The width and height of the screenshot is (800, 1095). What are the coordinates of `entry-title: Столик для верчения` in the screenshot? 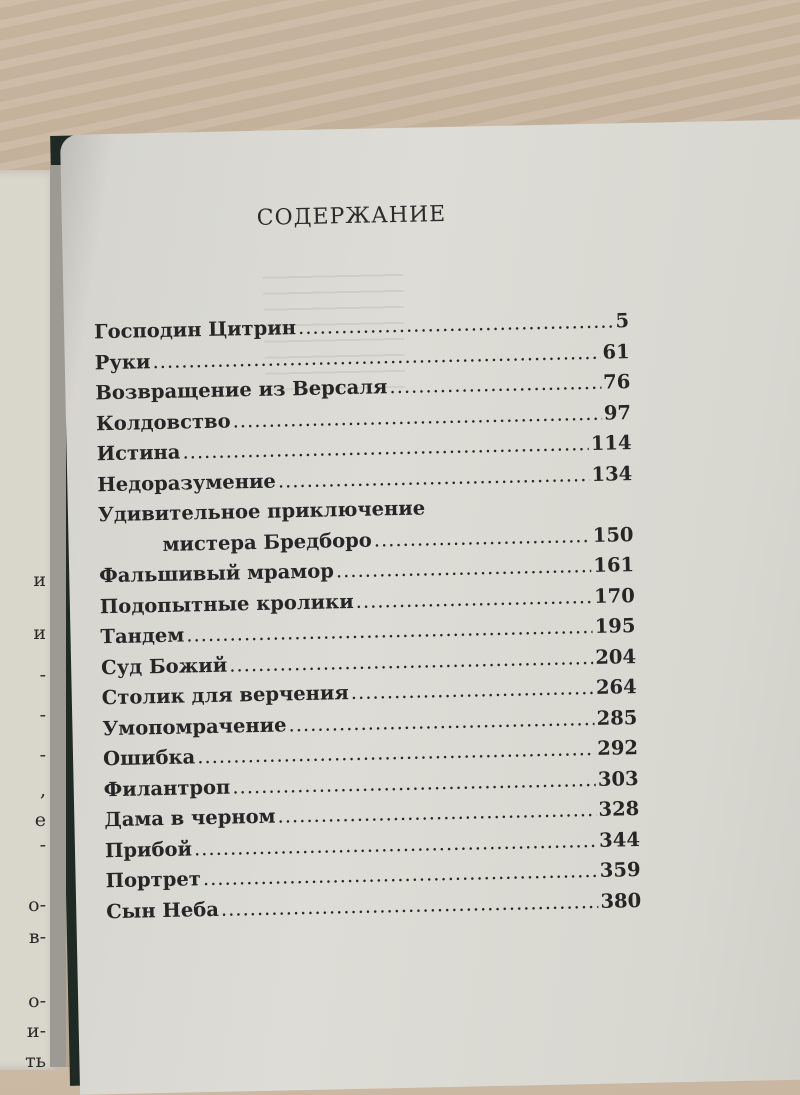 It's located at (225, 695).